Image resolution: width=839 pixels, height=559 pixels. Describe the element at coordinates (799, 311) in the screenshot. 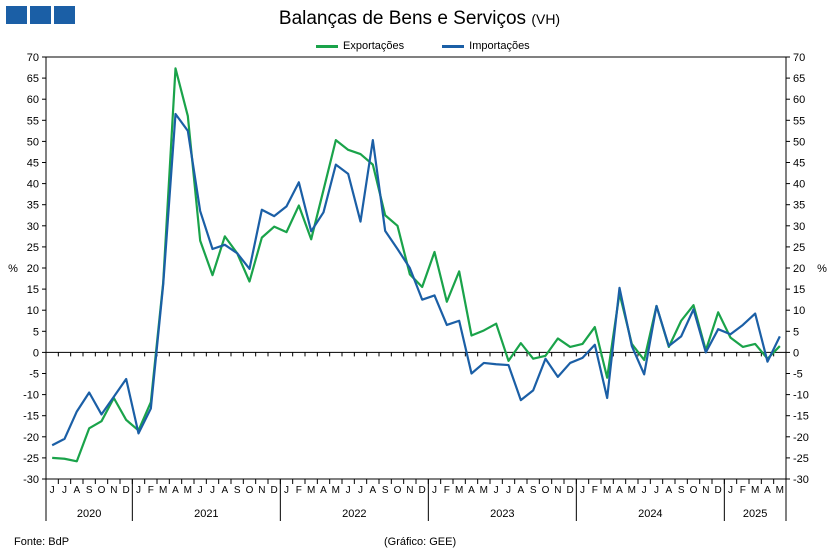

I see `y-tick-label-right: 10` at that location.